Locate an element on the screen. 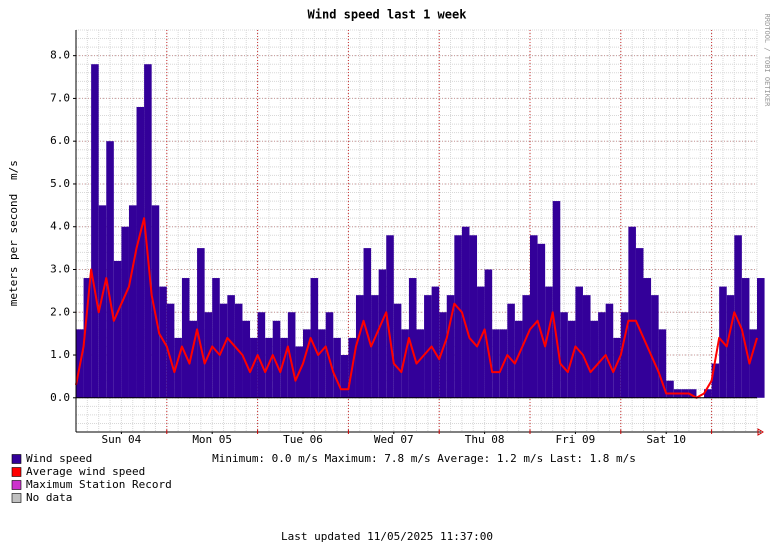 The image size is (775, 550). y-axis-unit: m/s is located at coordinates (13, 170).